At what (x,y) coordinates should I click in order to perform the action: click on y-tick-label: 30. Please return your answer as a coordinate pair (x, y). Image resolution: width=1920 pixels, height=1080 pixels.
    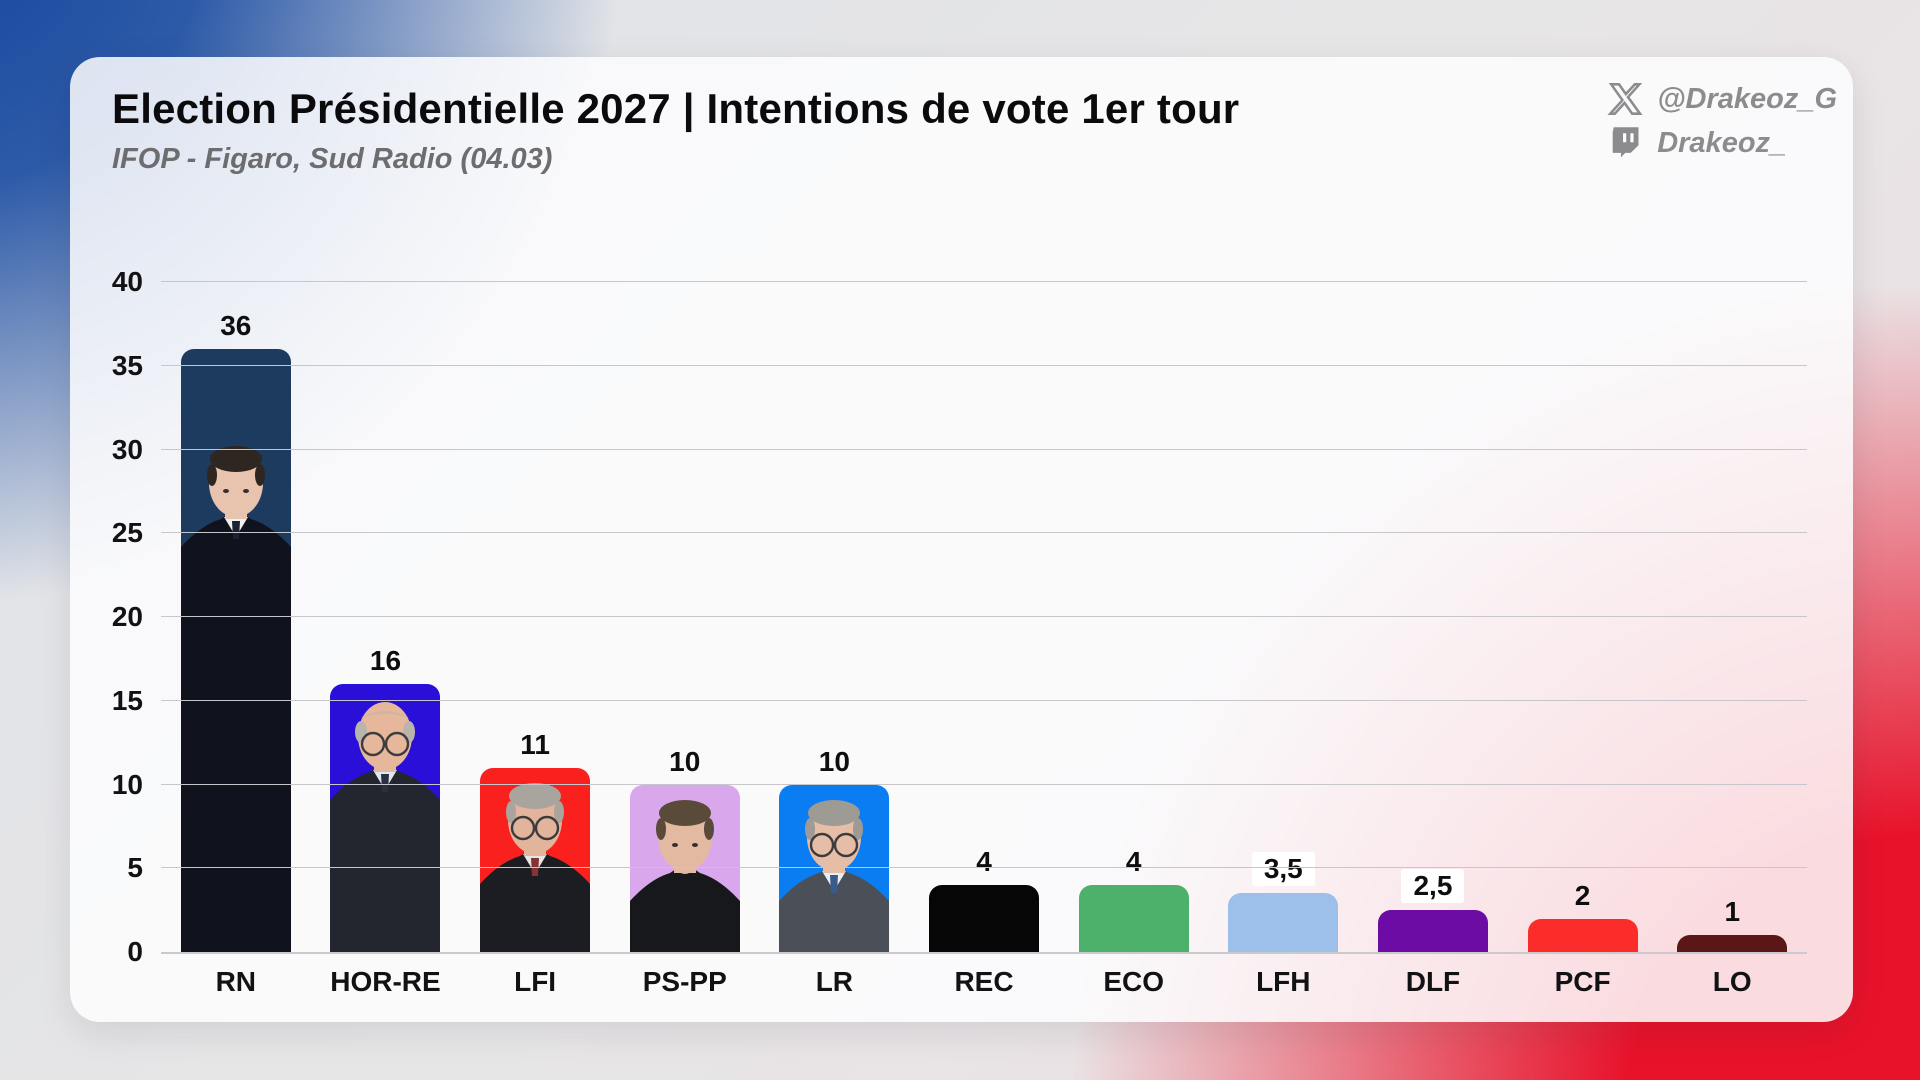
    Looking at the image, I should click on (127, 449).